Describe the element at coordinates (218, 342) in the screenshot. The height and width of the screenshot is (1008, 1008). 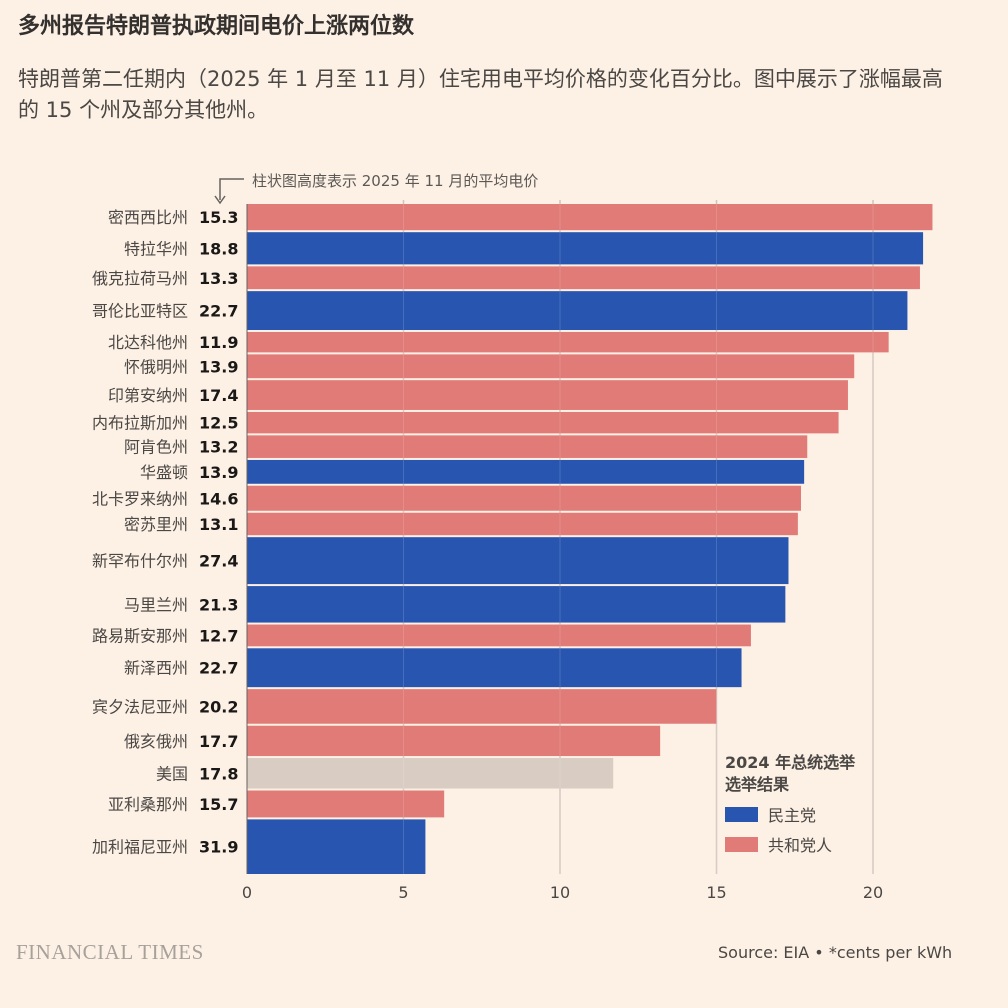
I see `price-label: 11.9` at that location.